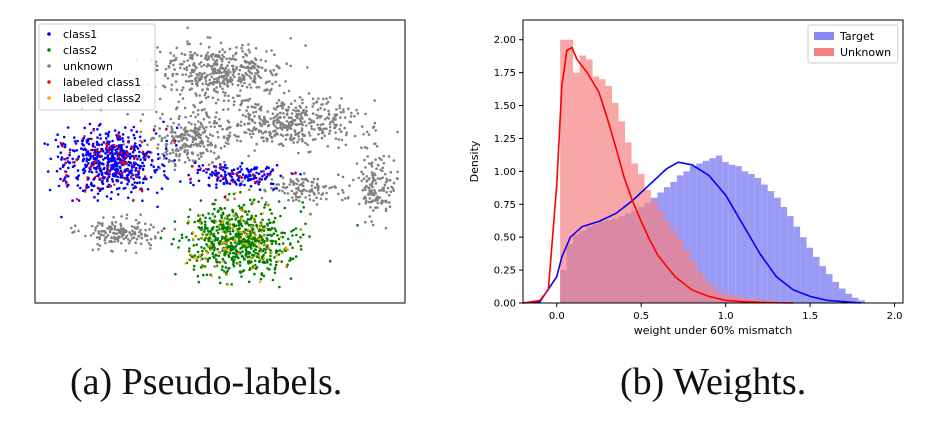  Describe the element at coordinates (726, 316) in the screenshot. I see `x-tick-label: 1.0` at that location.